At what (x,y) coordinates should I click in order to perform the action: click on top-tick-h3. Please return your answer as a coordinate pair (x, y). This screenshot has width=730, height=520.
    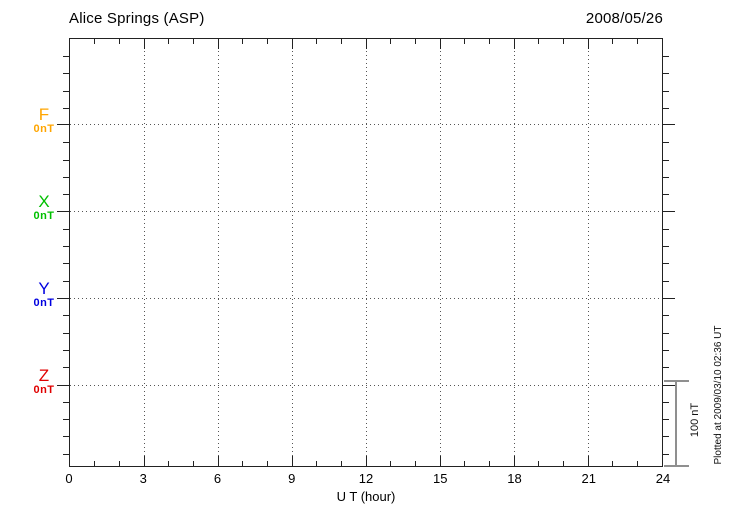
    Looking at the image, I should click on (144, 44).